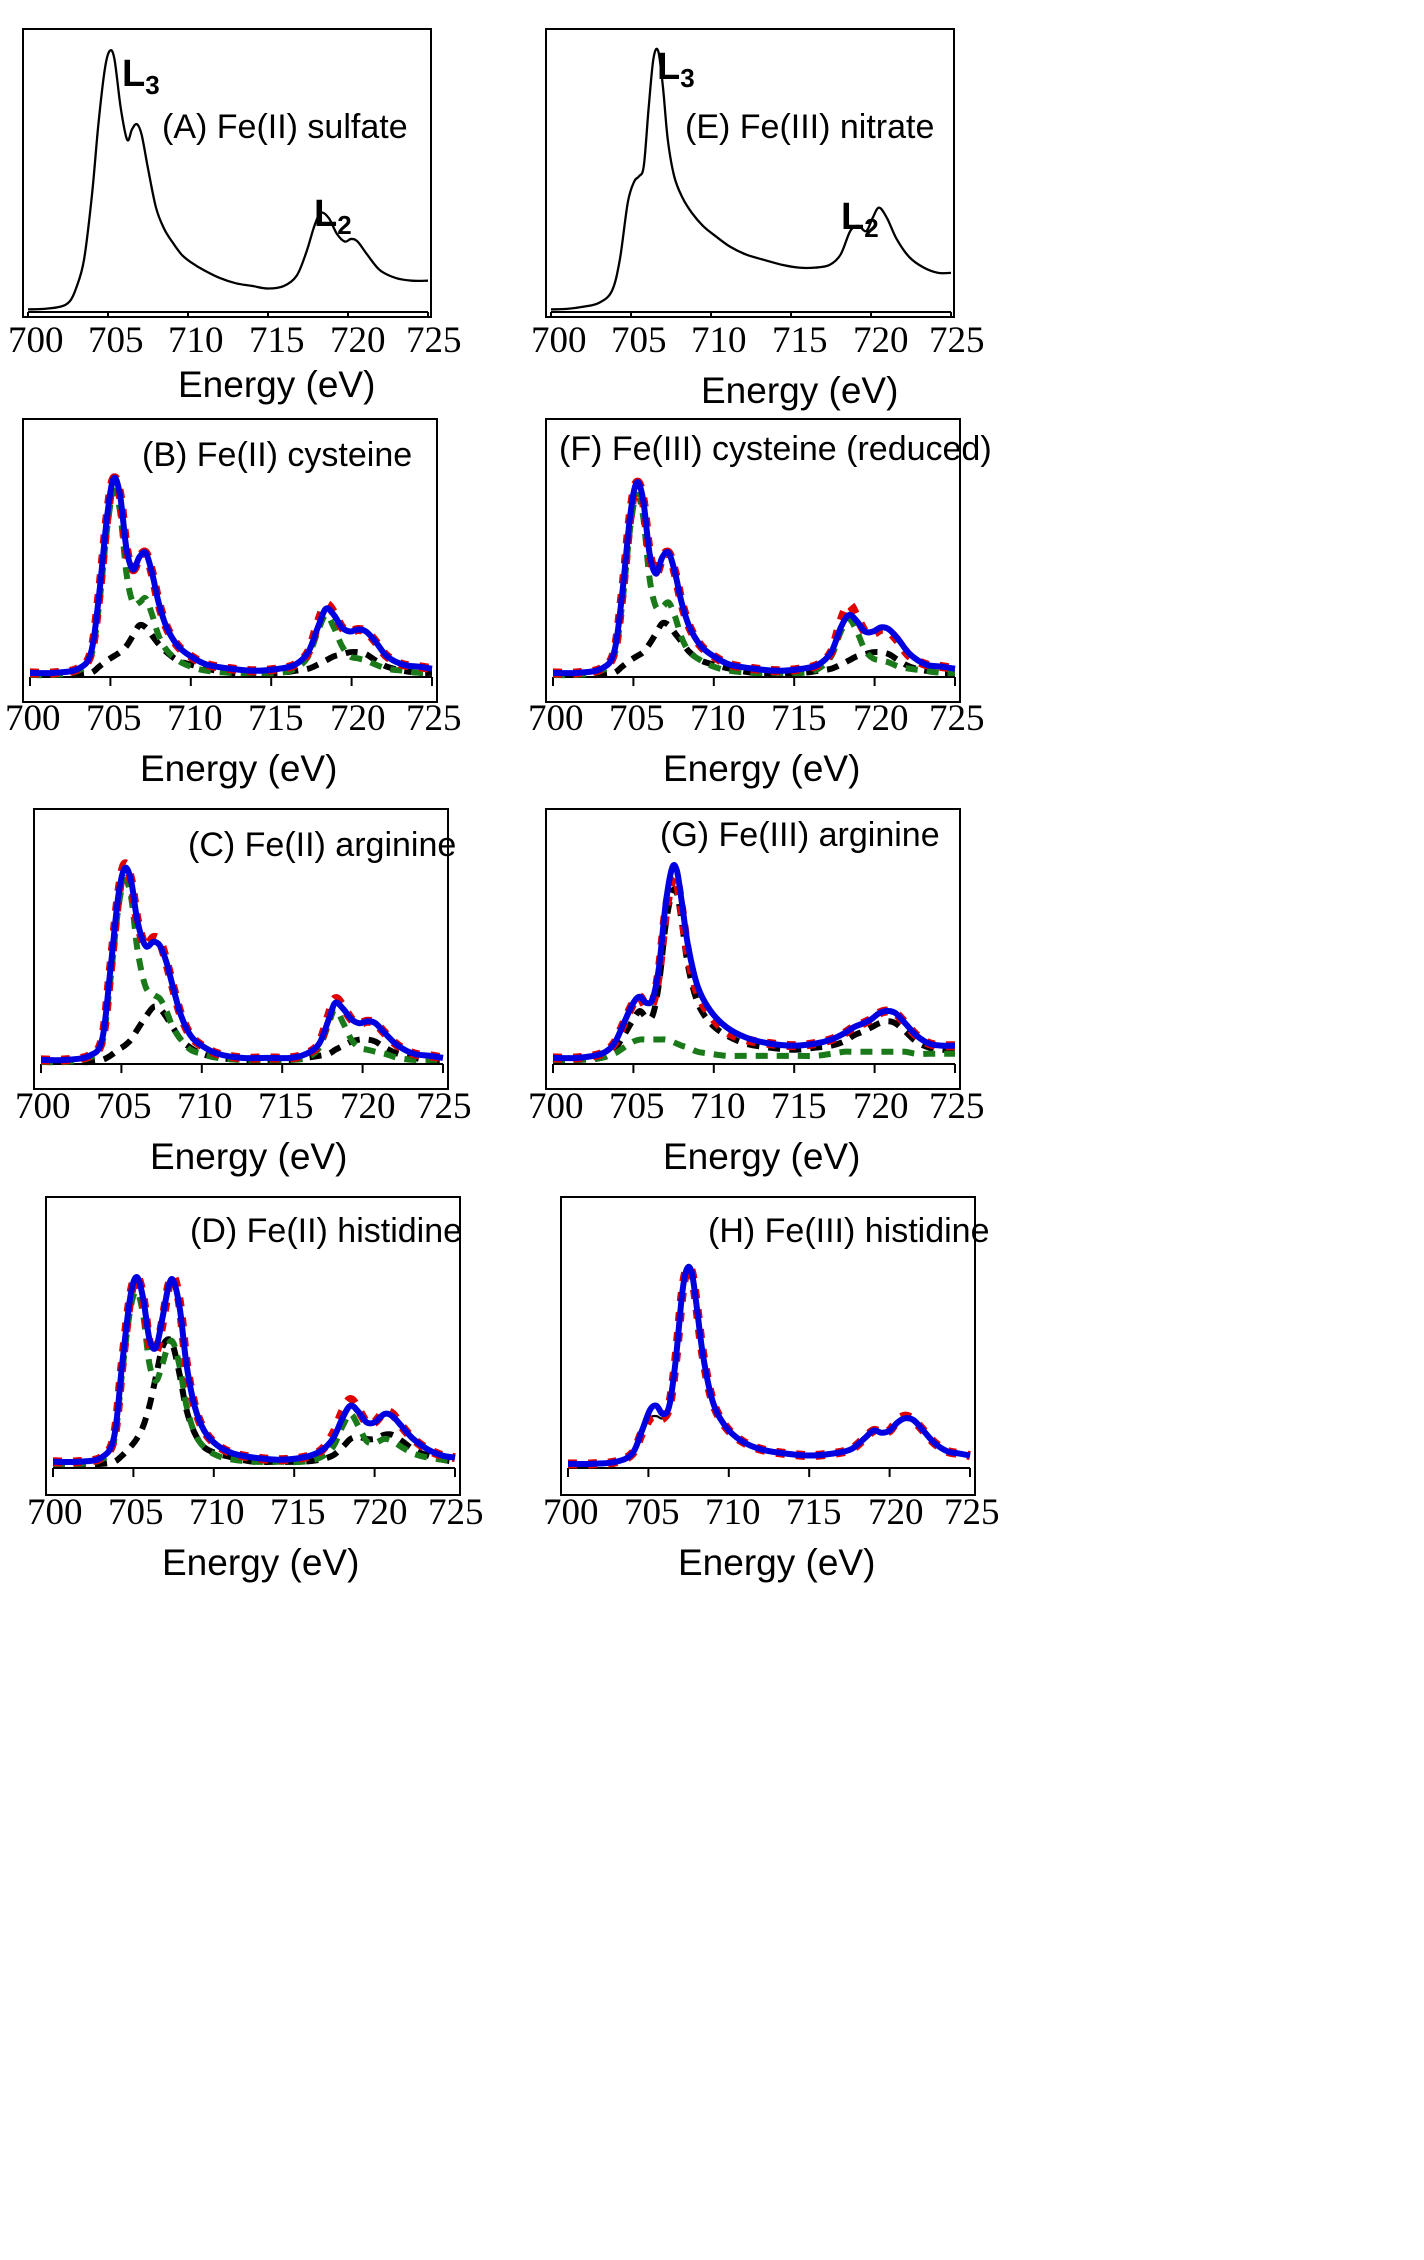  I want to click on panel-B-tick-700: 700, so click(33, 718).